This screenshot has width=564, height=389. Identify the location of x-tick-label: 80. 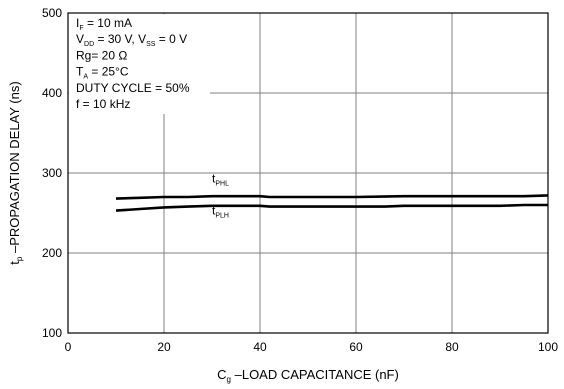
(452, 347).